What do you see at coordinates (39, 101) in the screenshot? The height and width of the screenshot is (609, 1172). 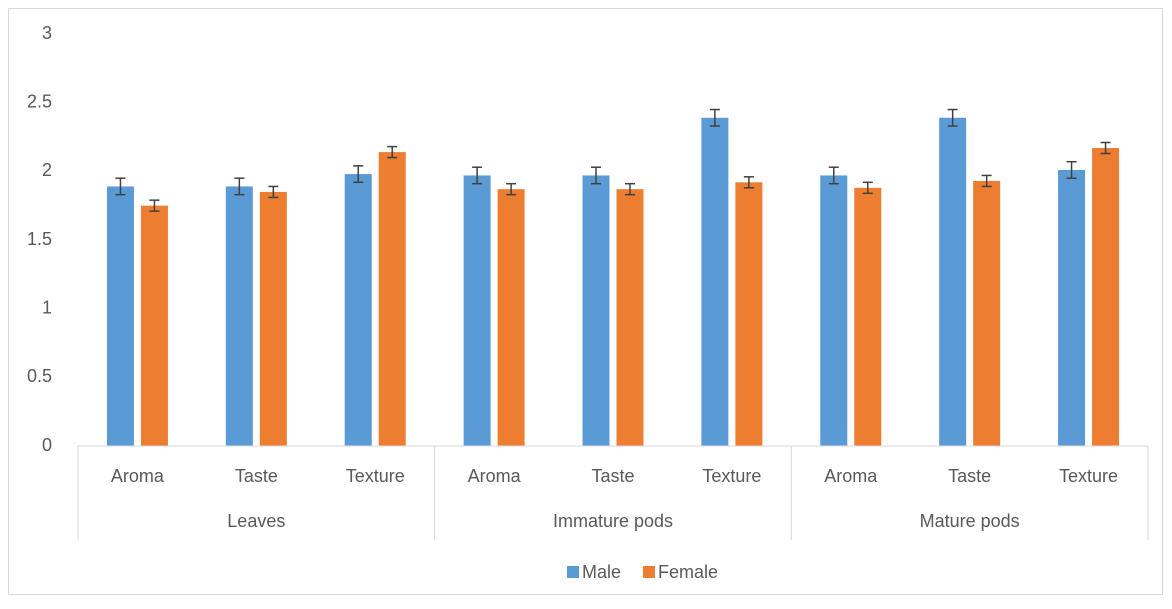 I see `y-tick-label: 2.5` at bounding box center [39, 101].